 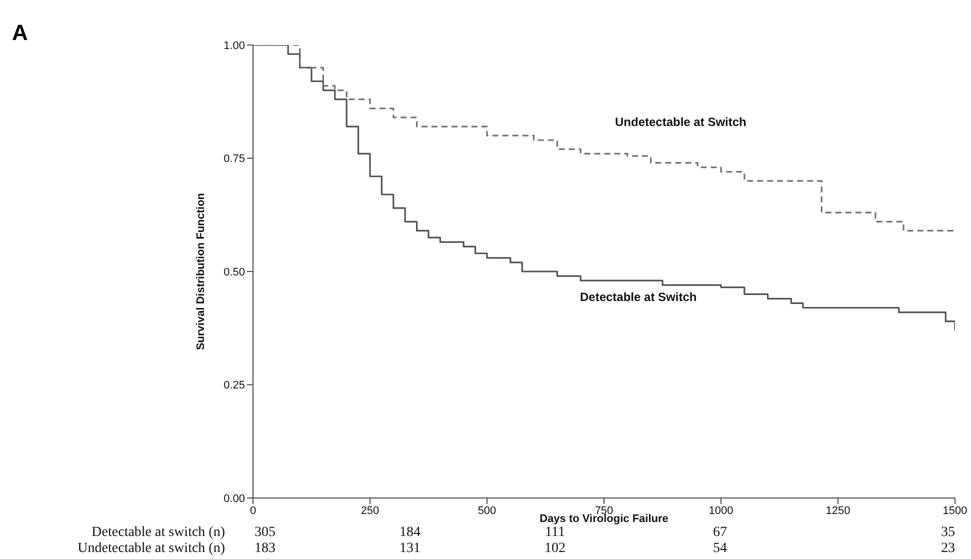 What do you see at coordinates (265, 549) in the screenshot?
I see `text: 183` at bounding box center [265, 549].